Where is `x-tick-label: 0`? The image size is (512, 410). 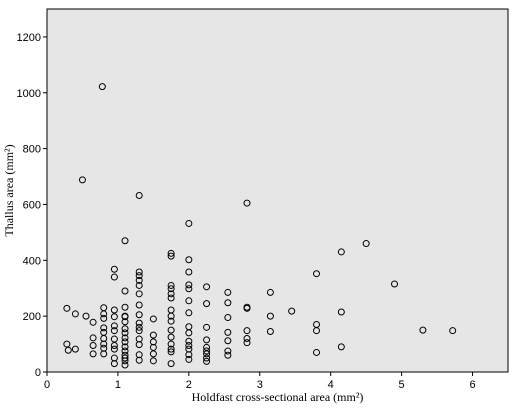
x-tick-label: 0 is located at coordinates (47, 385).